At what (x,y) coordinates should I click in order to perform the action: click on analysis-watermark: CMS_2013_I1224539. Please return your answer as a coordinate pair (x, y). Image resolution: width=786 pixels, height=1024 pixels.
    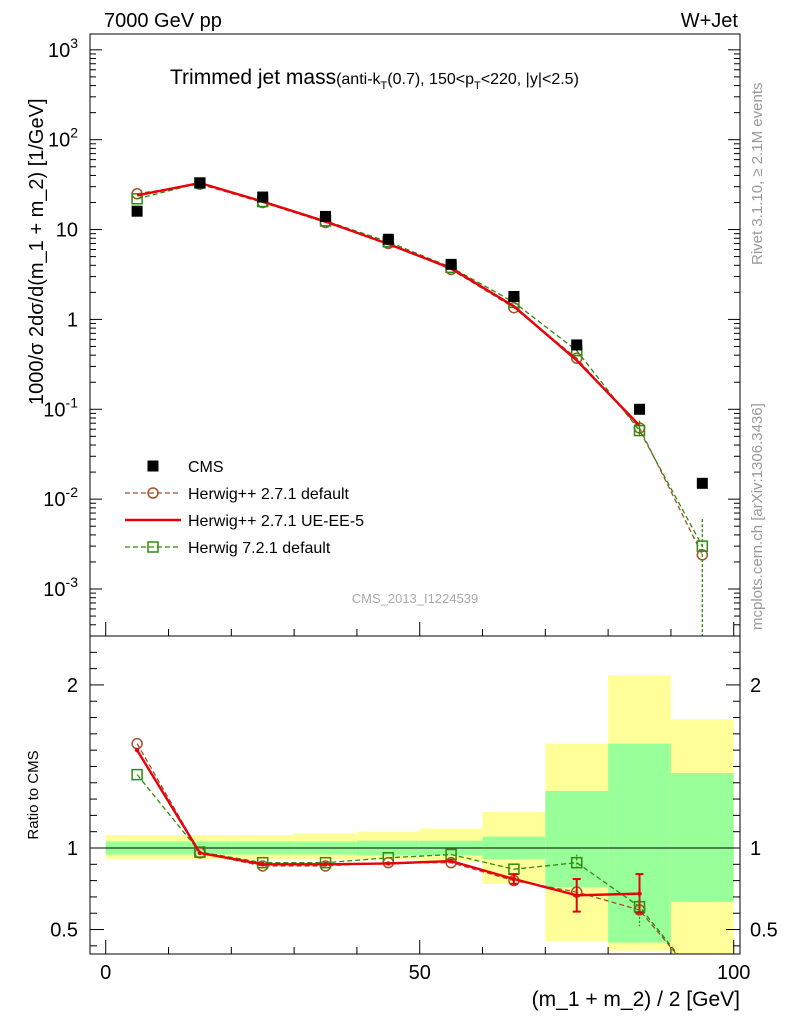
    Looking at the image, I should click on (415, 598).